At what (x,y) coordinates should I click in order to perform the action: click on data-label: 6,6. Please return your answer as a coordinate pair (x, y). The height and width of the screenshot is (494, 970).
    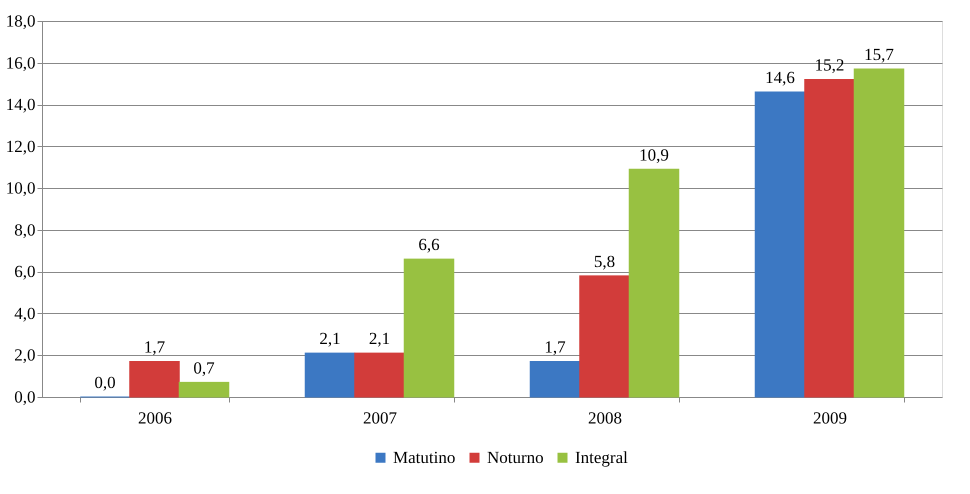
    Looking at the image, I should click on (429, 244).